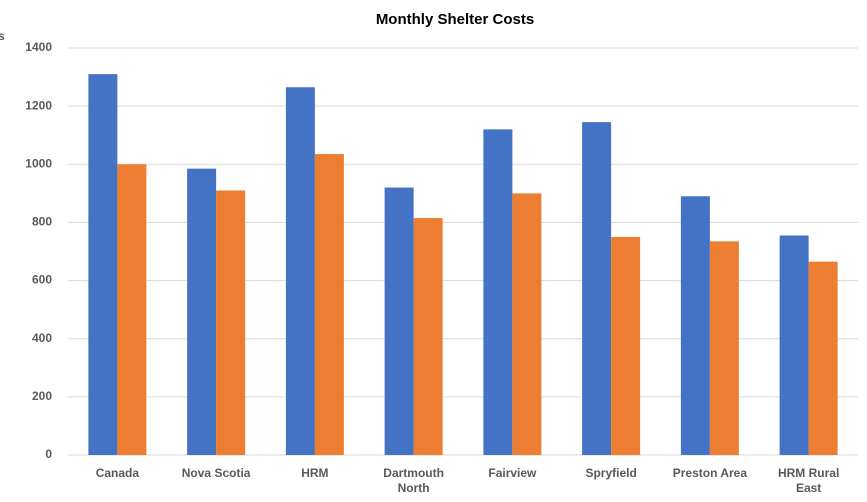 The height and width of the screenshot is (502, 867). What do you see at coordinates (413, 480) in the screenshot?
I see `x-tick-label: Dartmouth North` at bounding box center [413, 480].